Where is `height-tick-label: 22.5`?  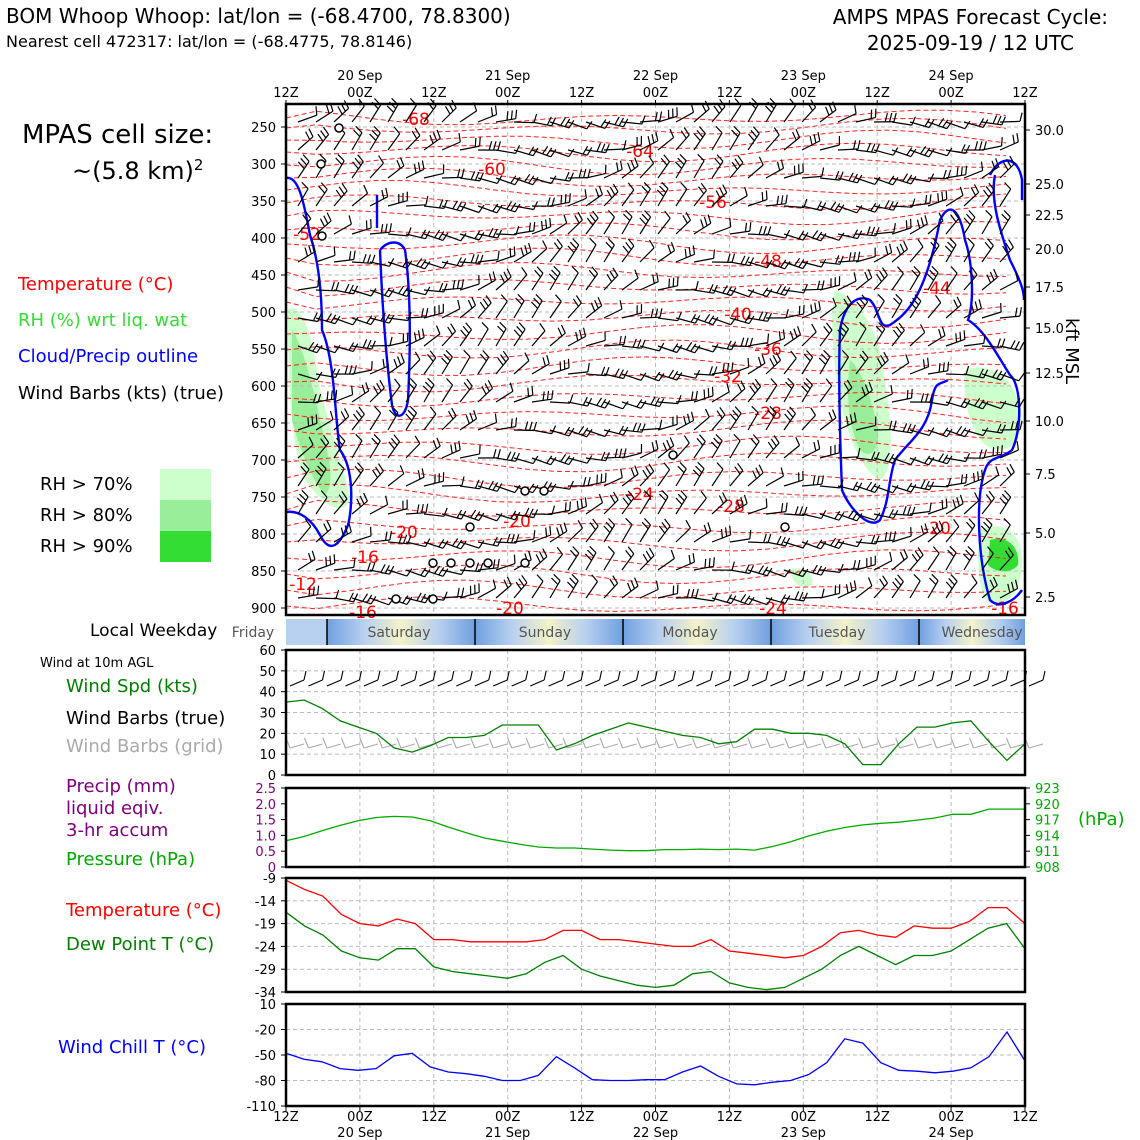 height-tick-label: 22.5 is located at coordinates (1049, 216).